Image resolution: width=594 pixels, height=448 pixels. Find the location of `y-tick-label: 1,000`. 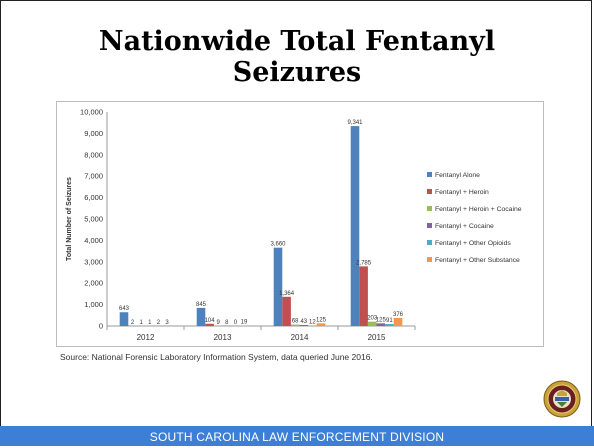

y-tick-label: 1,000 is located at coordinates (93, 304).